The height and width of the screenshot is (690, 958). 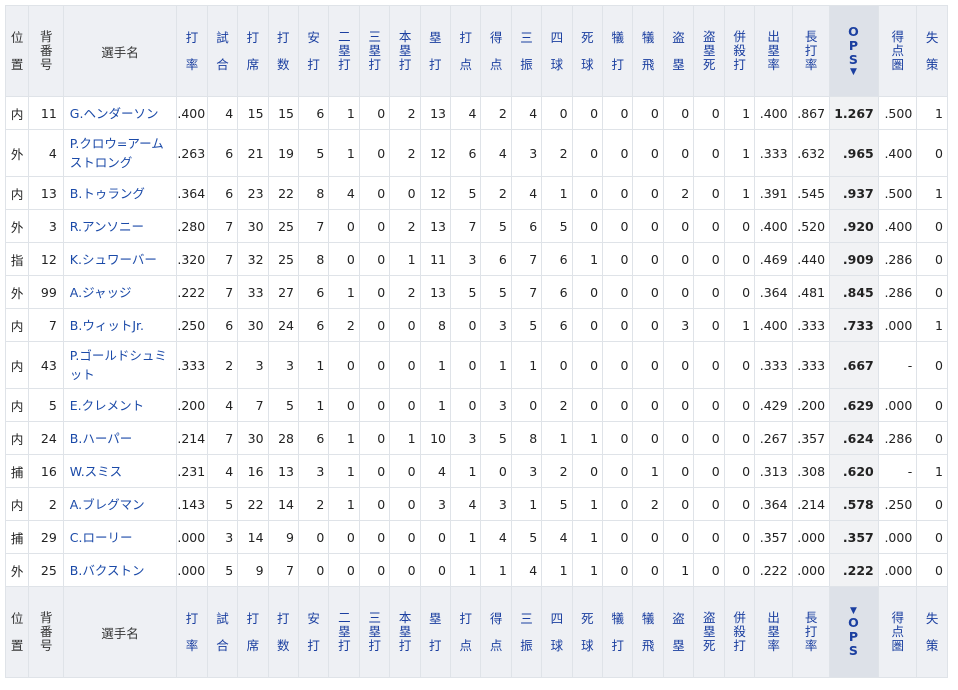 I want to click on cell-num: 25, so click(x=46, y=570).